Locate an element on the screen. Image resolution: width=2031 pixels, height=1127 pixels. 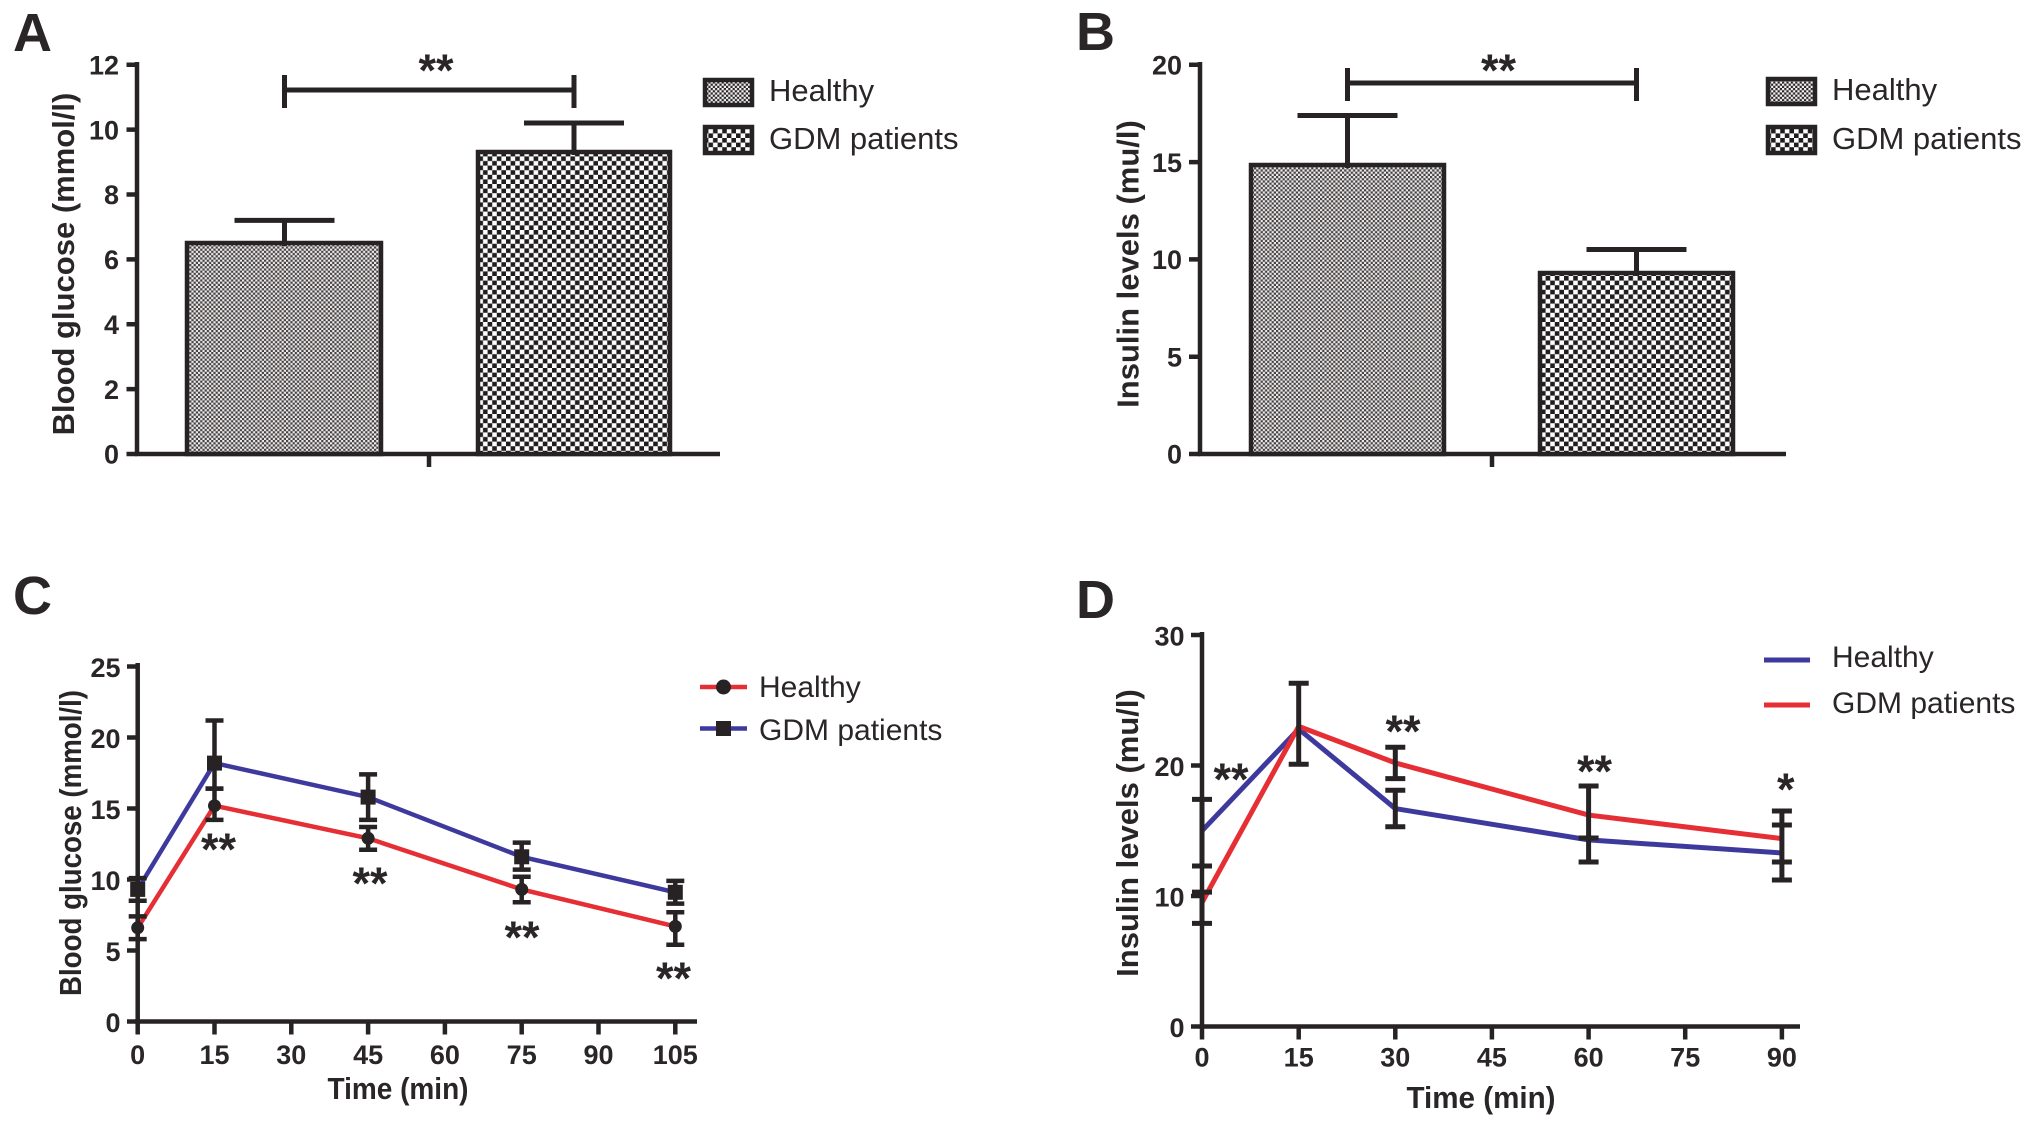
svg-text: A is located at coordinates (32, 33).